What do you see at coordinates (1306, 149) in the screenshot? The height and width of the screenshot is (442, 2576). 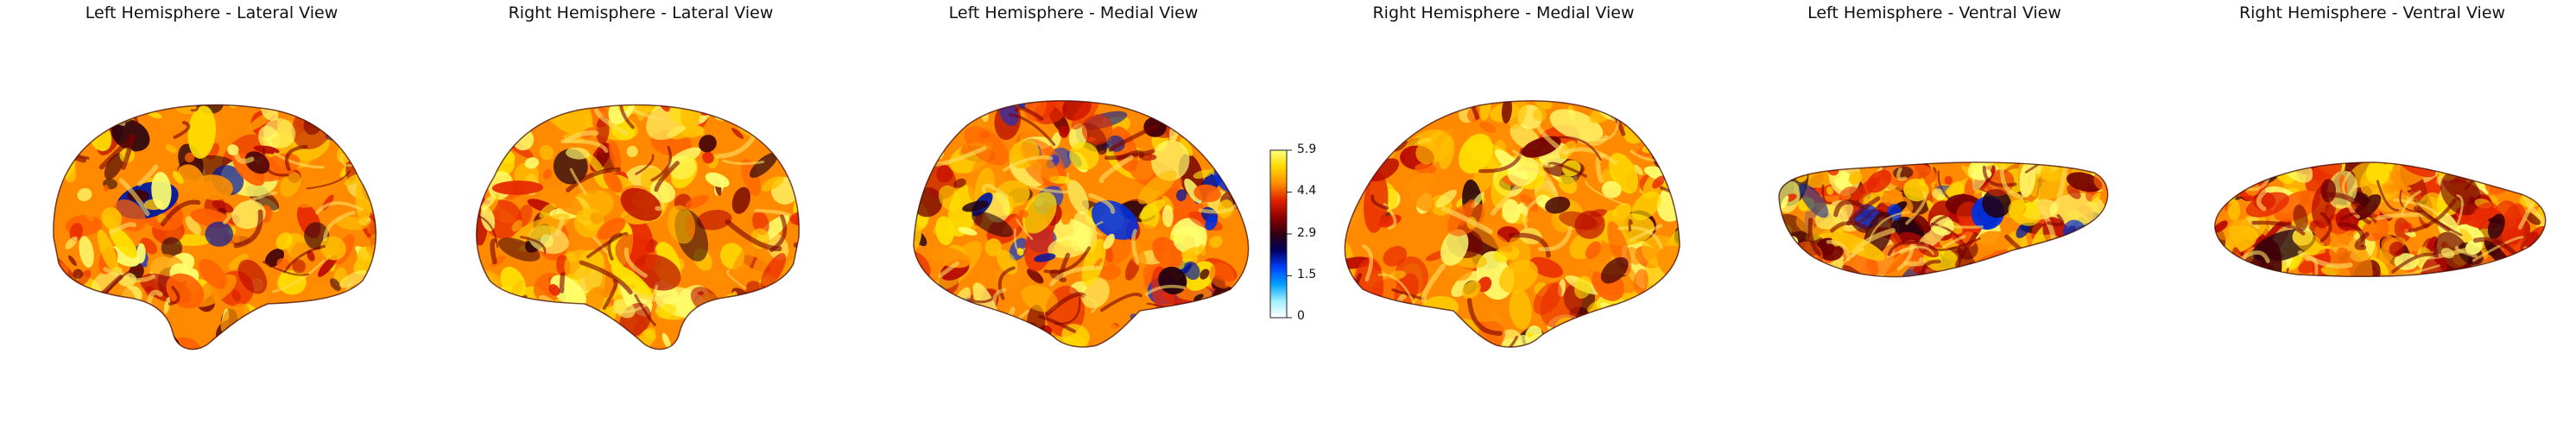 I see `colorbar-tick-label: 5.9` at bounding box center [1306, 149].